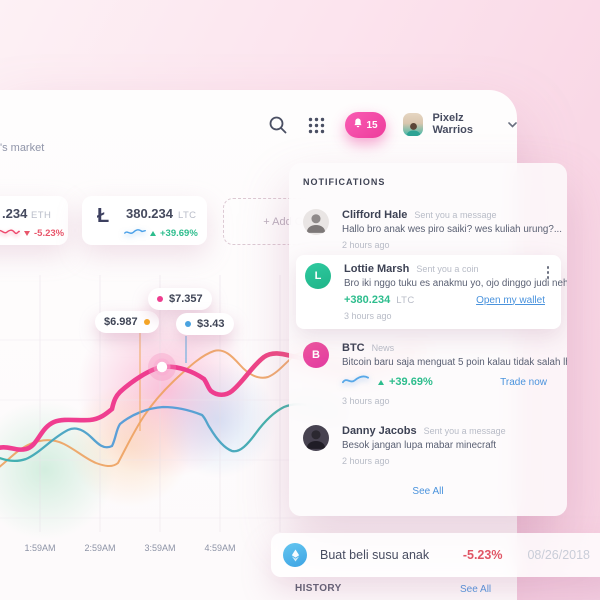  Describe the element at coordinates (383, 348) in the screenshot. I see `notification-type: News` at that location.